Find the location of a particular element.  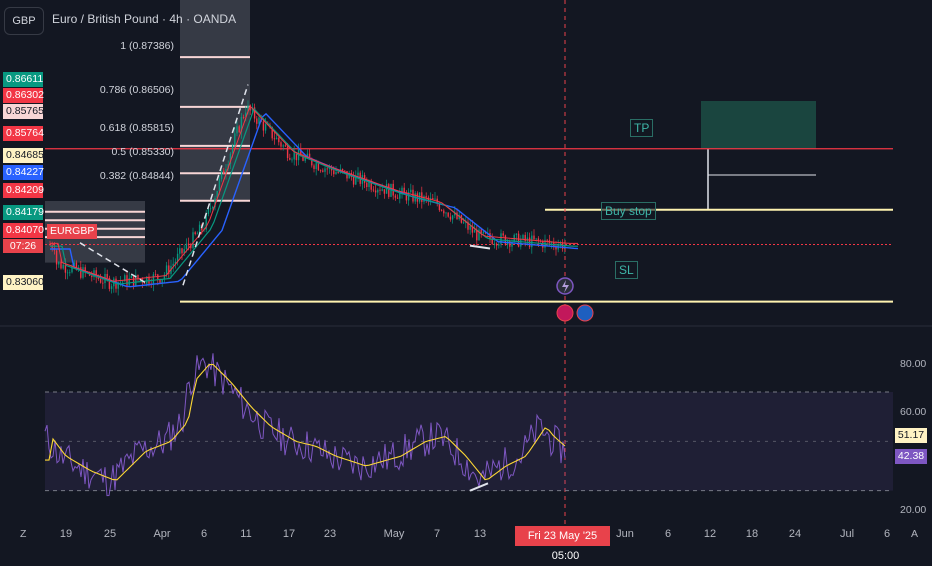

price-label: 0.84070 is located at coordinates (23, 230).